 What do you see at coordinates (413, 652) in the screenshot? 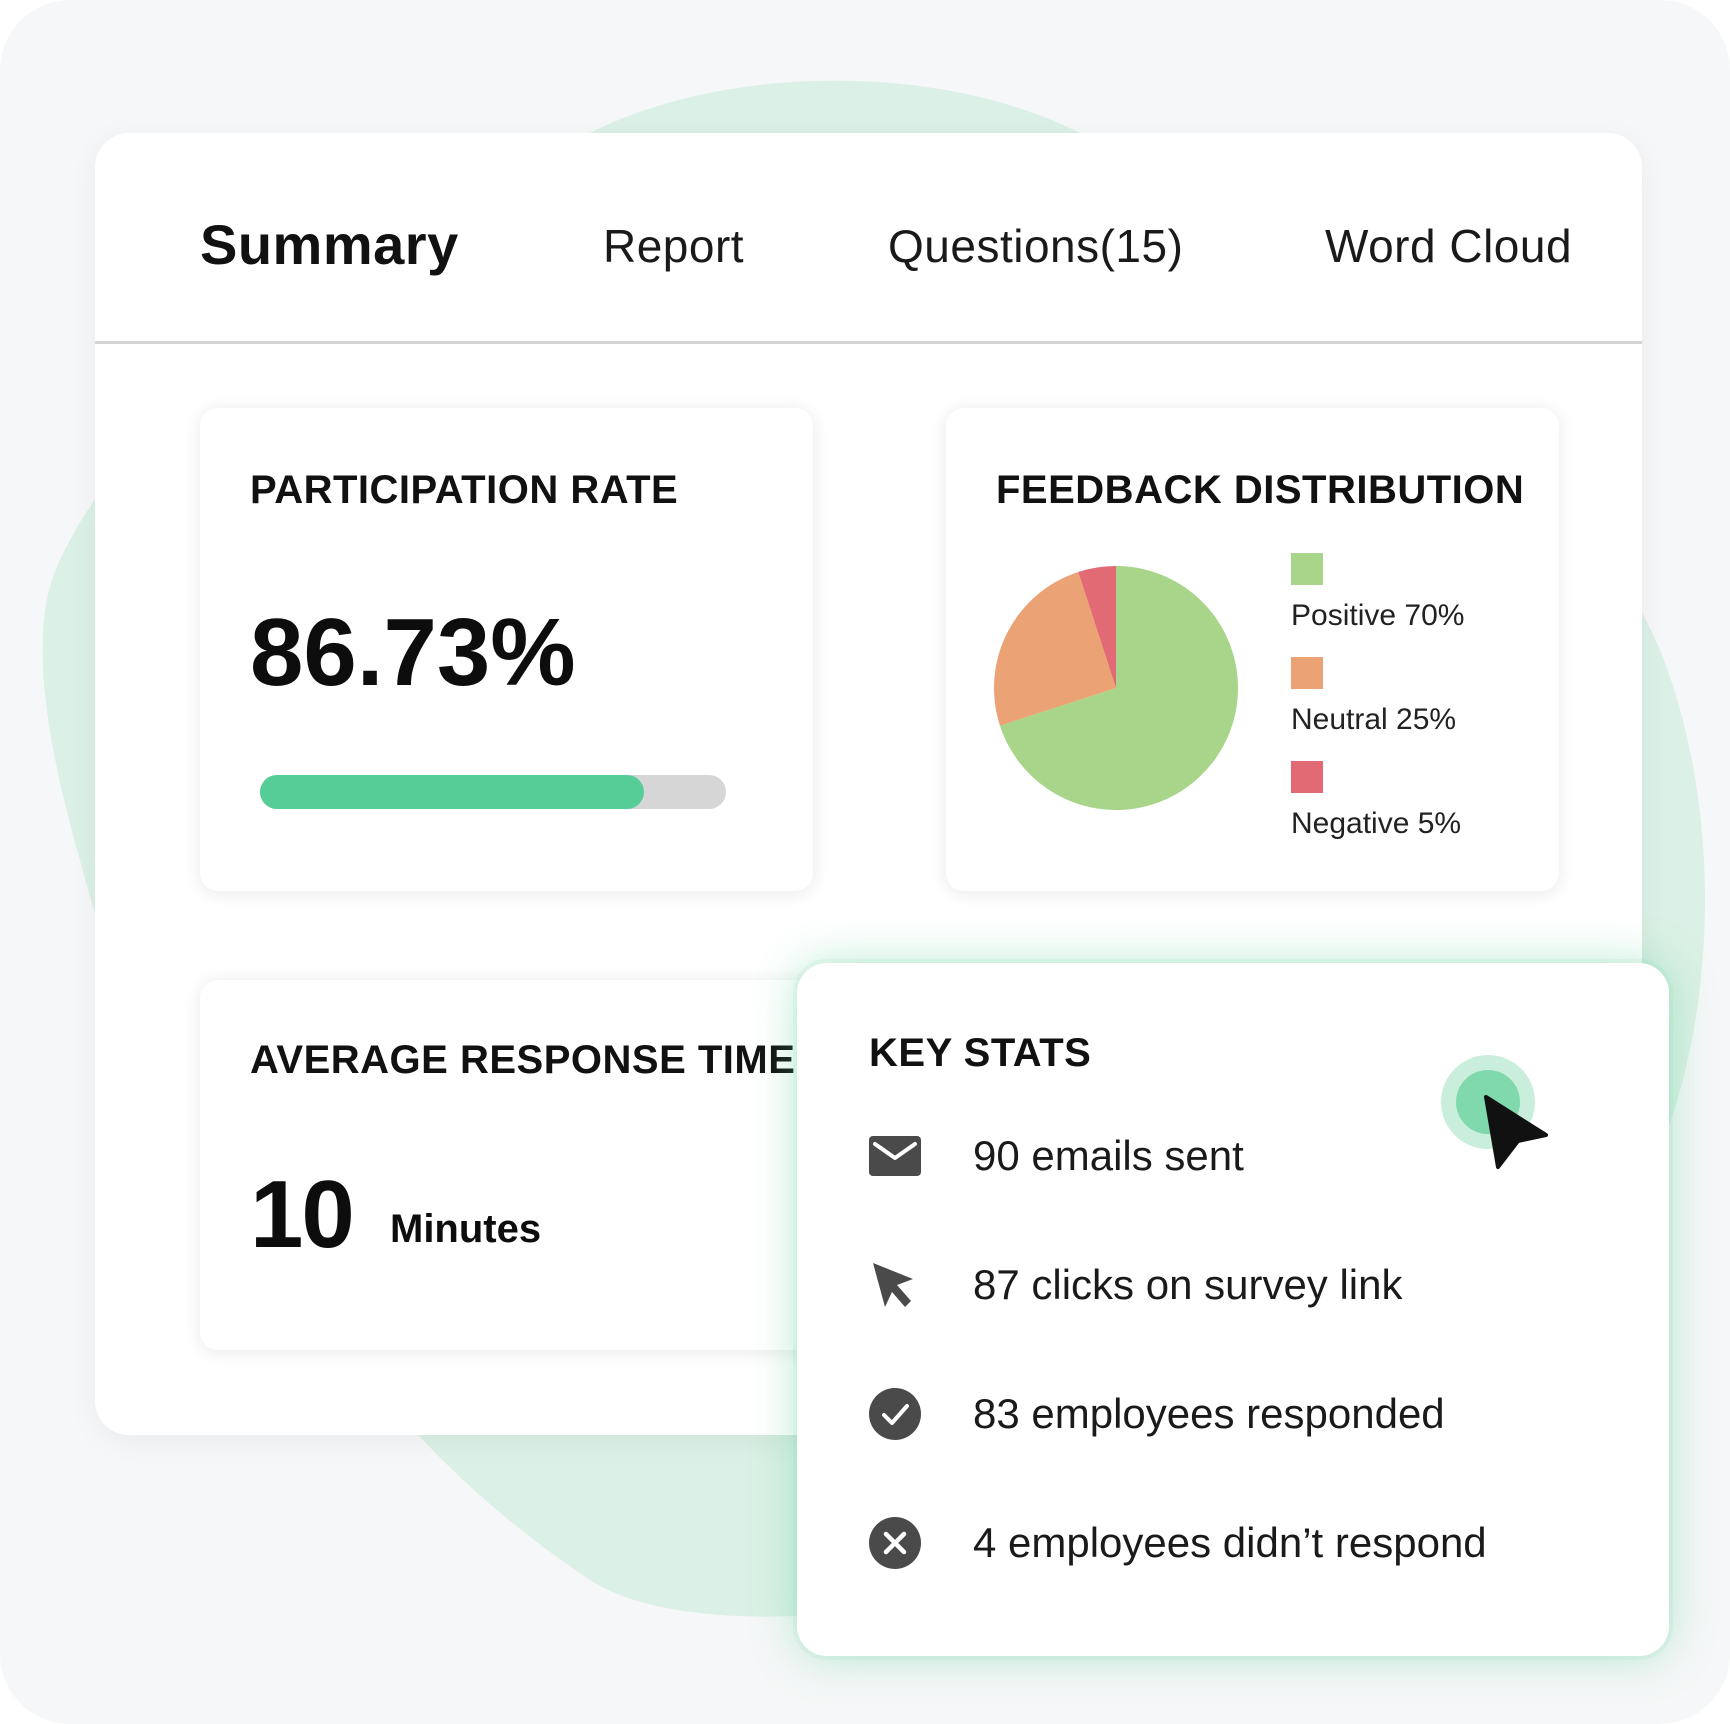
I see `participation-rate-value: 86.73%` at bounding box center [413, 652].